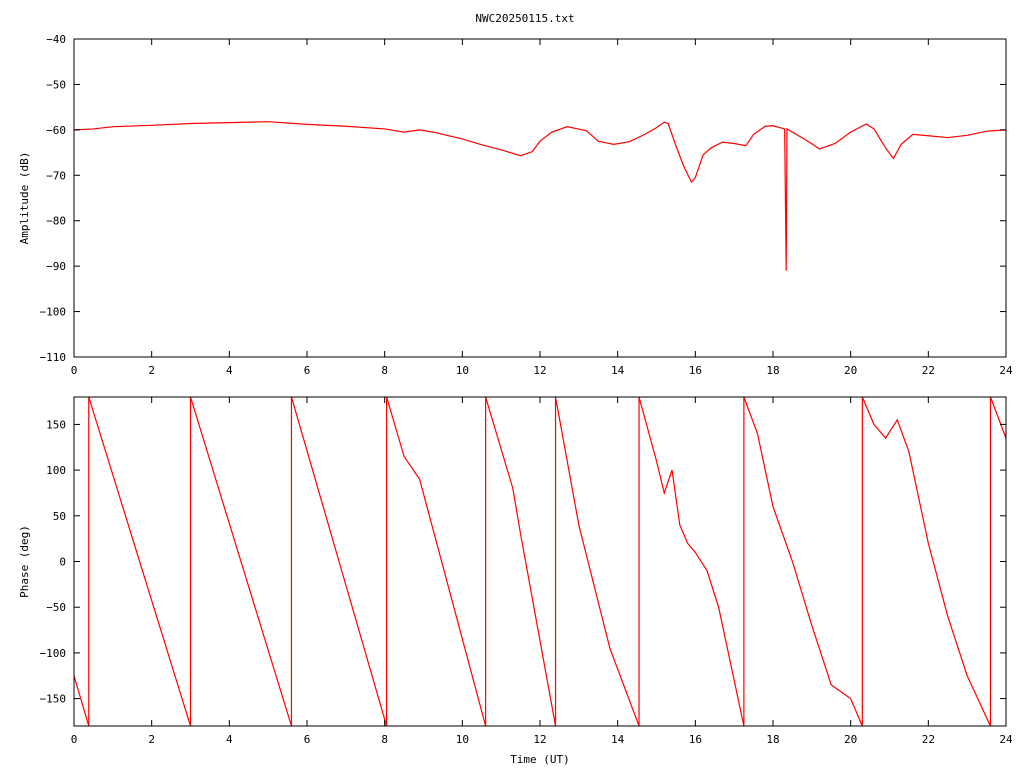 The width and height of the screenshot is (1024, 773). I want to click on x-tick-label-0-3: 6, so click(307, 370).